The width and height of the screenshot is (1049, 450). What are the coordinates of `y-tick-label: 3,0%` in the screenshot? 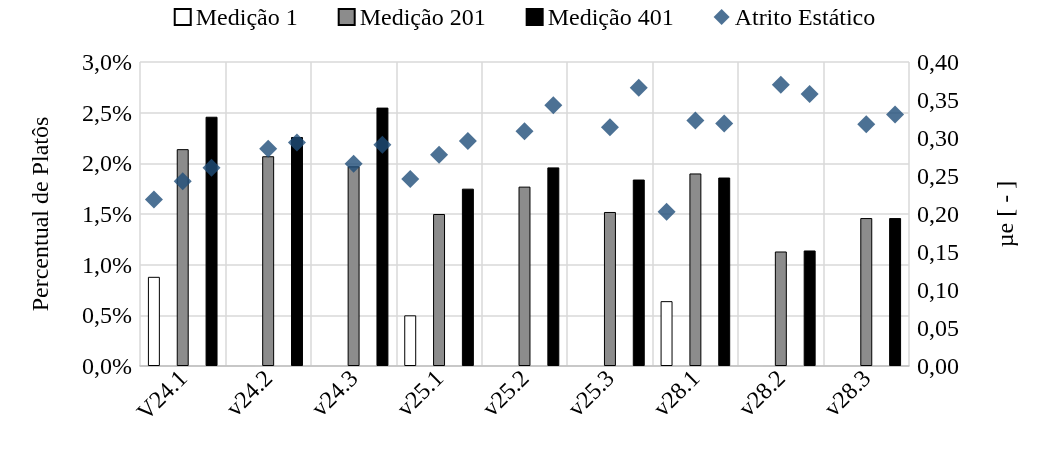 It's located at (107, 62).